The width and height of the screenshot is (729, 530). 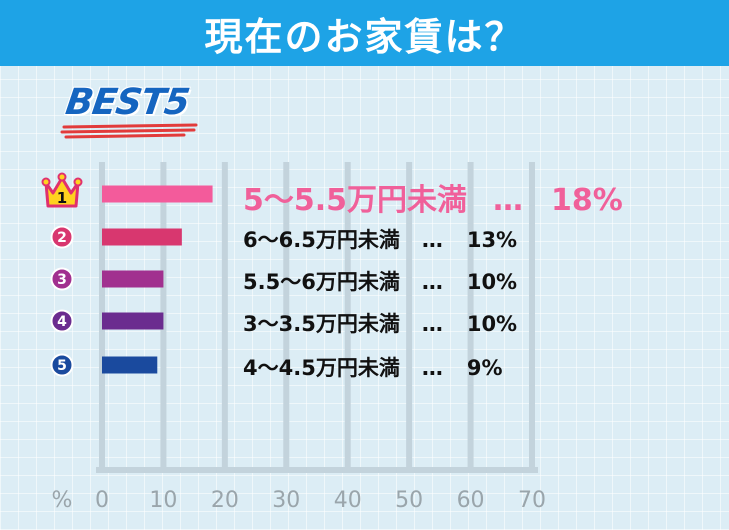 I want to click on rank-label: 5.5〜6万円未満 … 10%, so click(x=380, y=281).